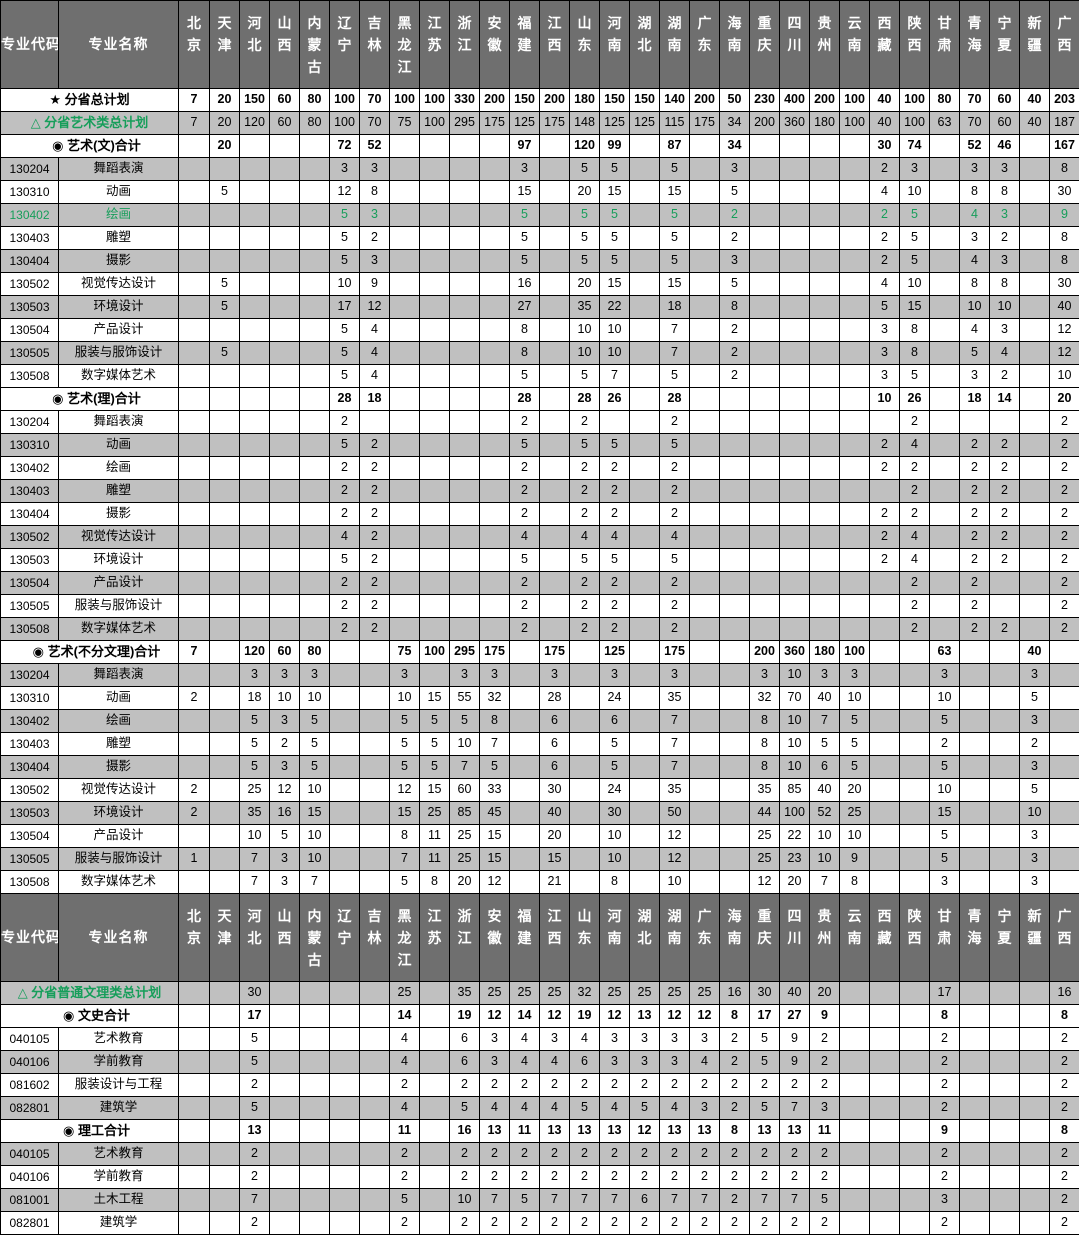 This screenshot has width=1079, height=1235. What do you see at coordinates (225, 45) in the screenshot?
I see `header-province-2: 天津` at bounding box center [225, 45].